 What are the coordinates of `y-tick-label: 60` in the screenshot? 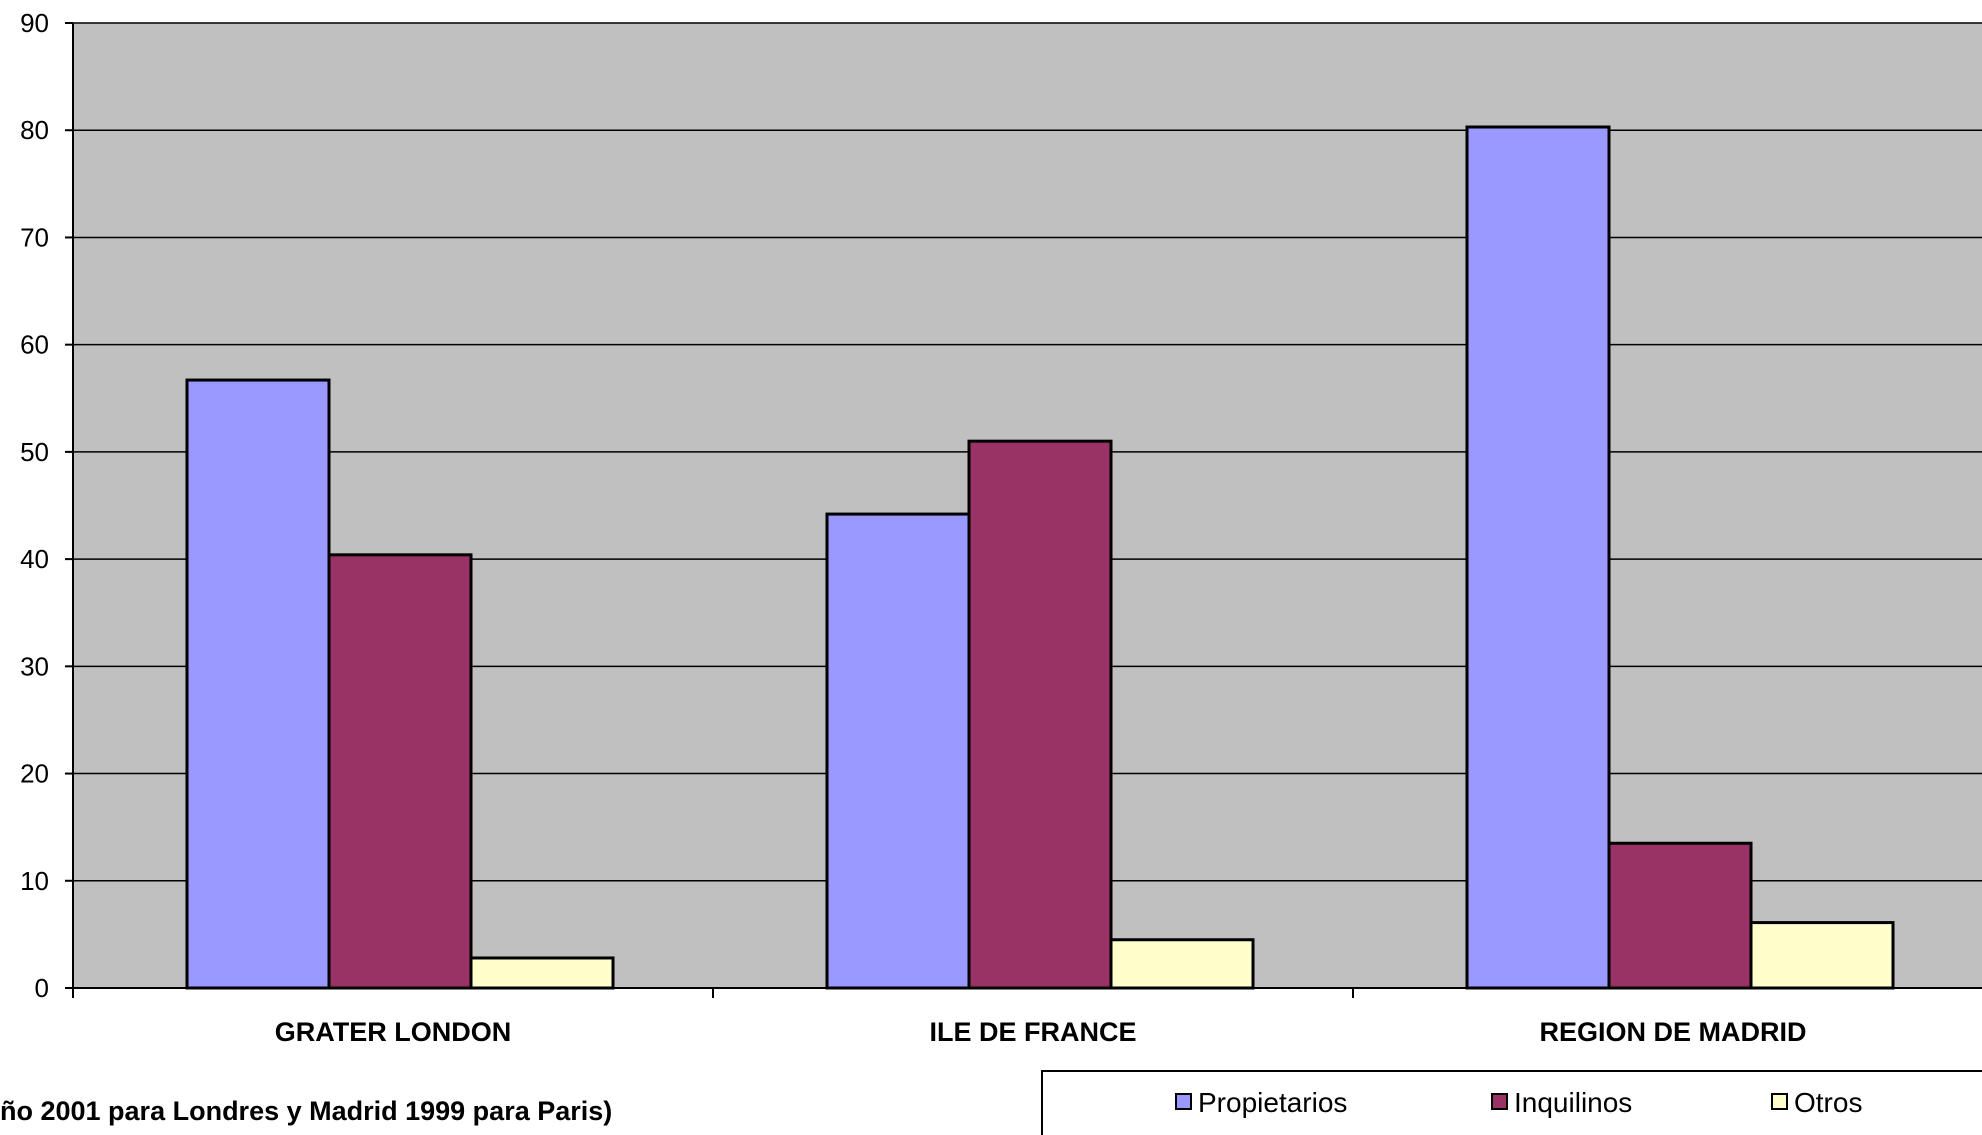 It's located at (34, 345).